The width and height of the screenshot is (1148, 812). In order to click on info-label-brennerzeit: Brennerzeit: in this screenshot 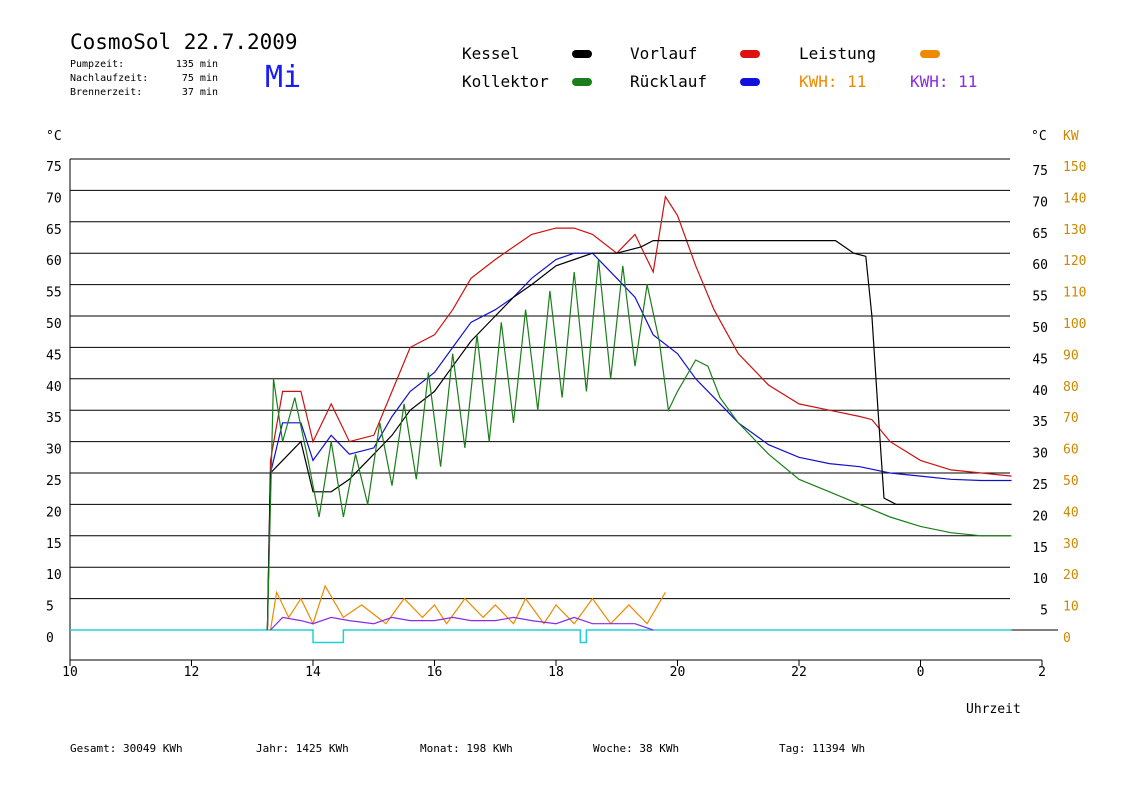, I will do `click(106, 92)`.